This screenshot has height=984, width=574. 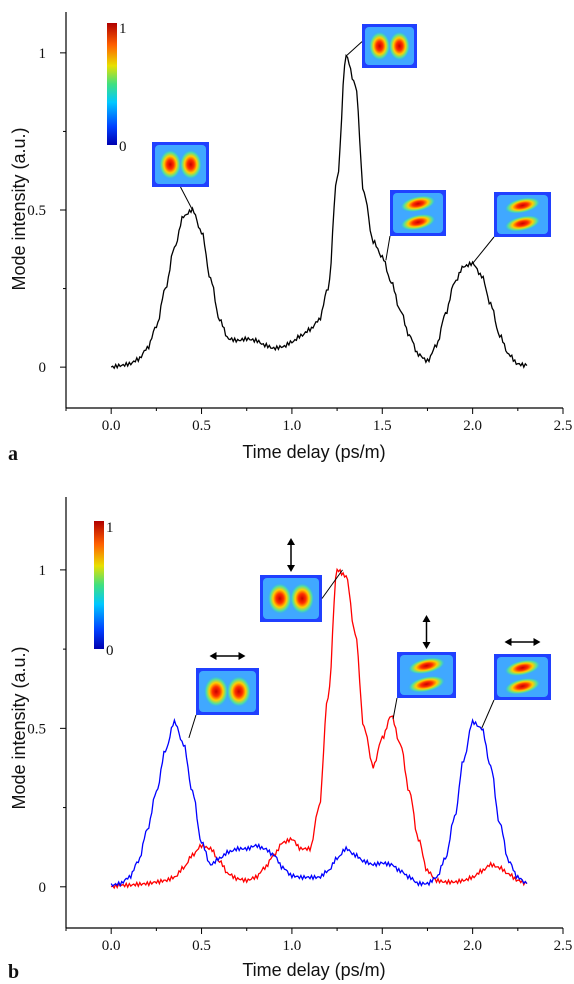 I want to click on mode-insets, so click(x=369, y=638).